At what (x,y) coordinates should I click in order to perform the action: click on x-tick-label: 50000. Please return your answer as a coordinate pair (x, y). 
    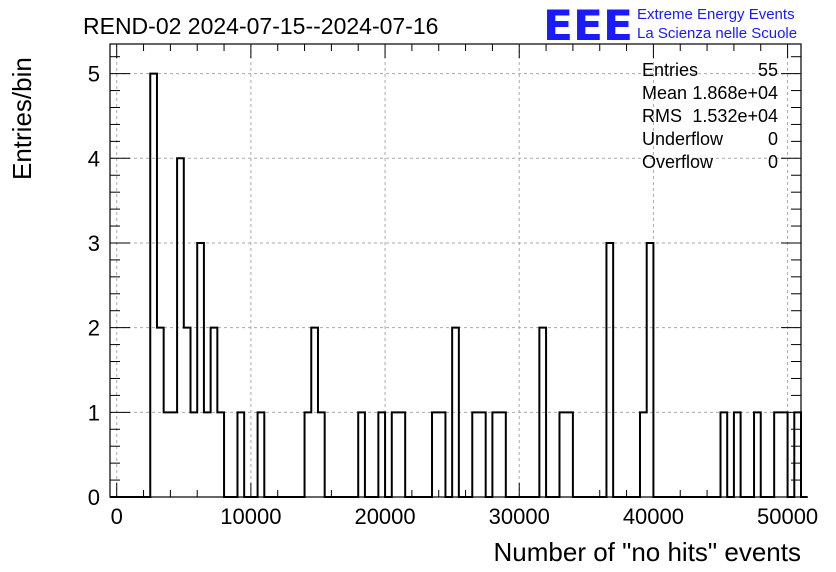
    Looking at the image, I should click on (787, 516).